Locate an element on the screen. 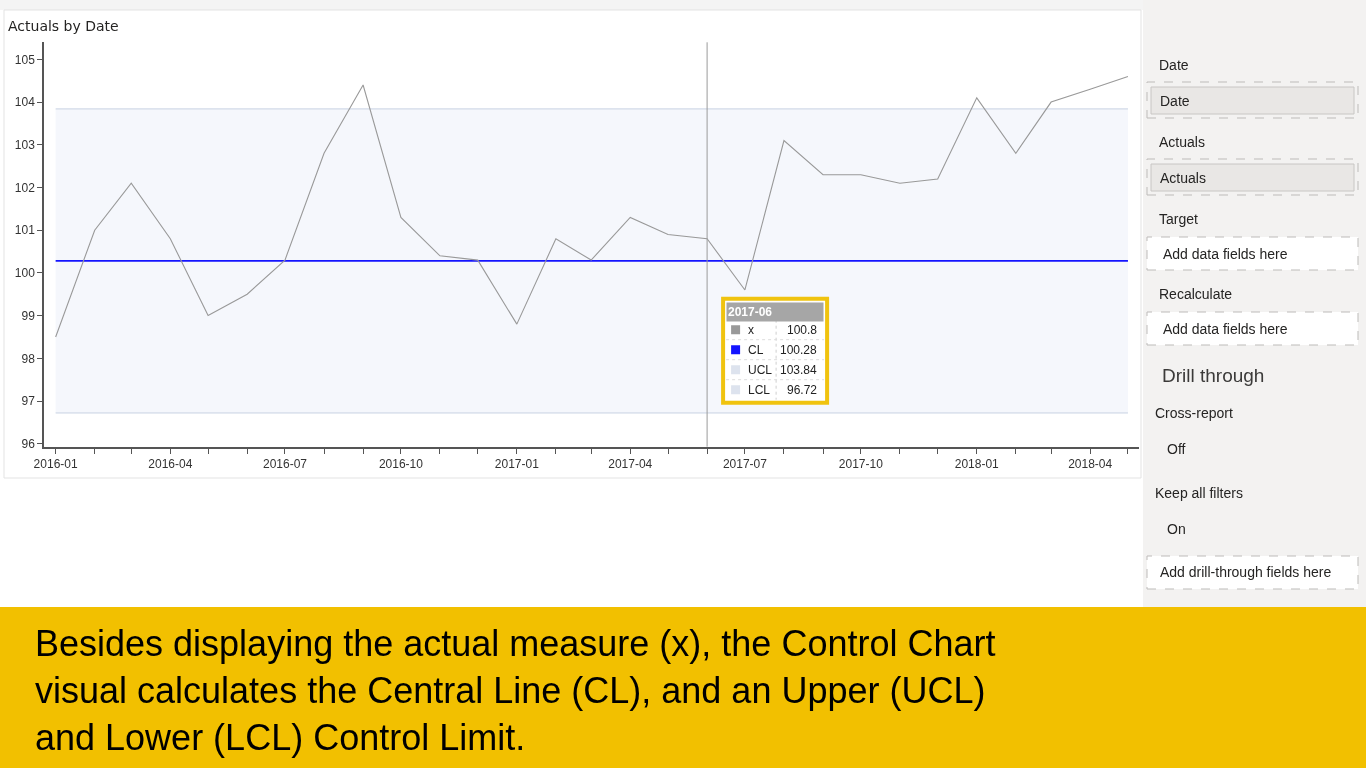 This screenshot has width=1366, height=768. x-tick-label: 2017-01 is located at coordinates (517, 464).